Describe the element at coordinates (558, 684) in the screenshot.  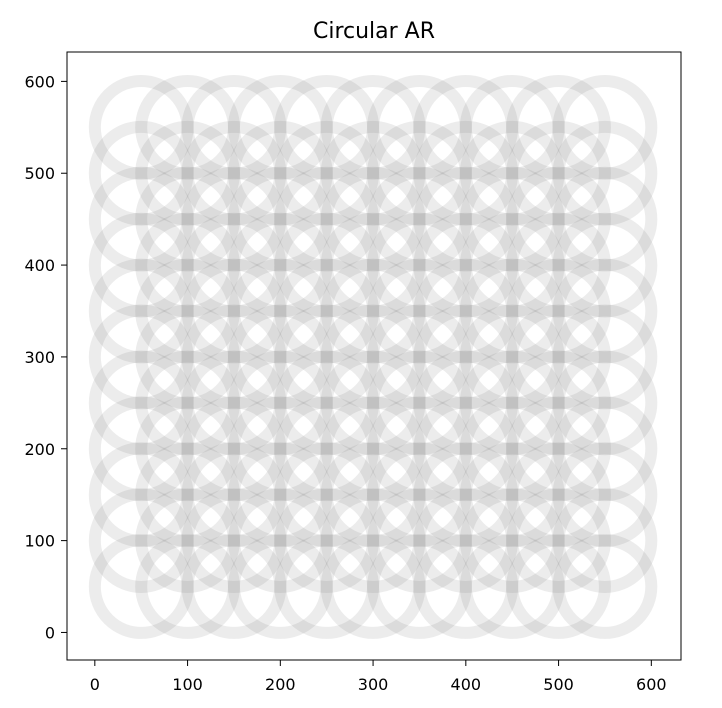
I see `x-tick-label: 500` at that location.